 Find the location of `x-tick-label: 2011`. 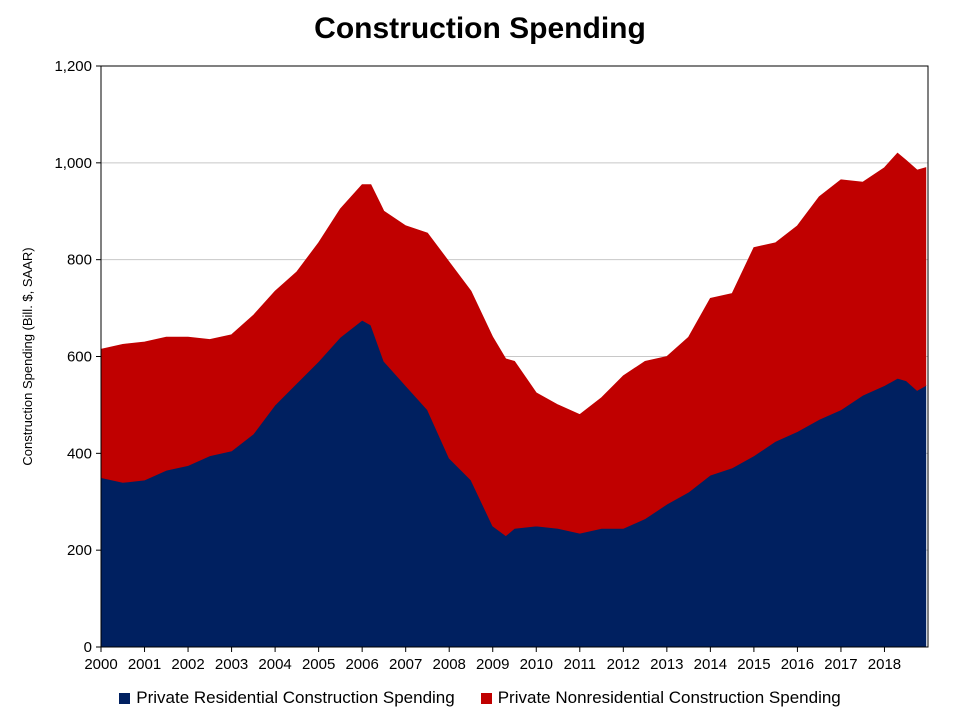

x-tick-label: 2011 is located at coordinates (580, 664).